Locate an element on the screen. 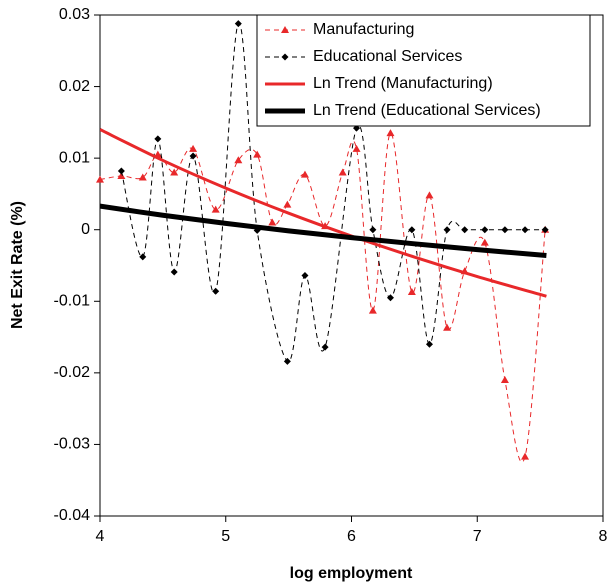 The height and width of the screenshot is (587, 609). y-tick-label: 0.02 is located at coordinates (74, 86).